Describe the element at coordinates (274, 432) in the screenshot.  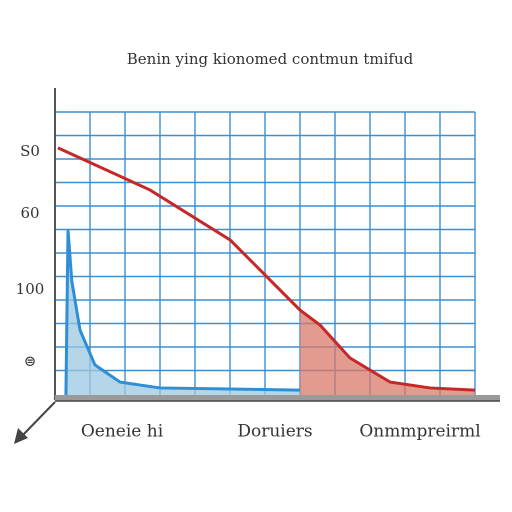
I see `x-label: Doruiers` at that location.